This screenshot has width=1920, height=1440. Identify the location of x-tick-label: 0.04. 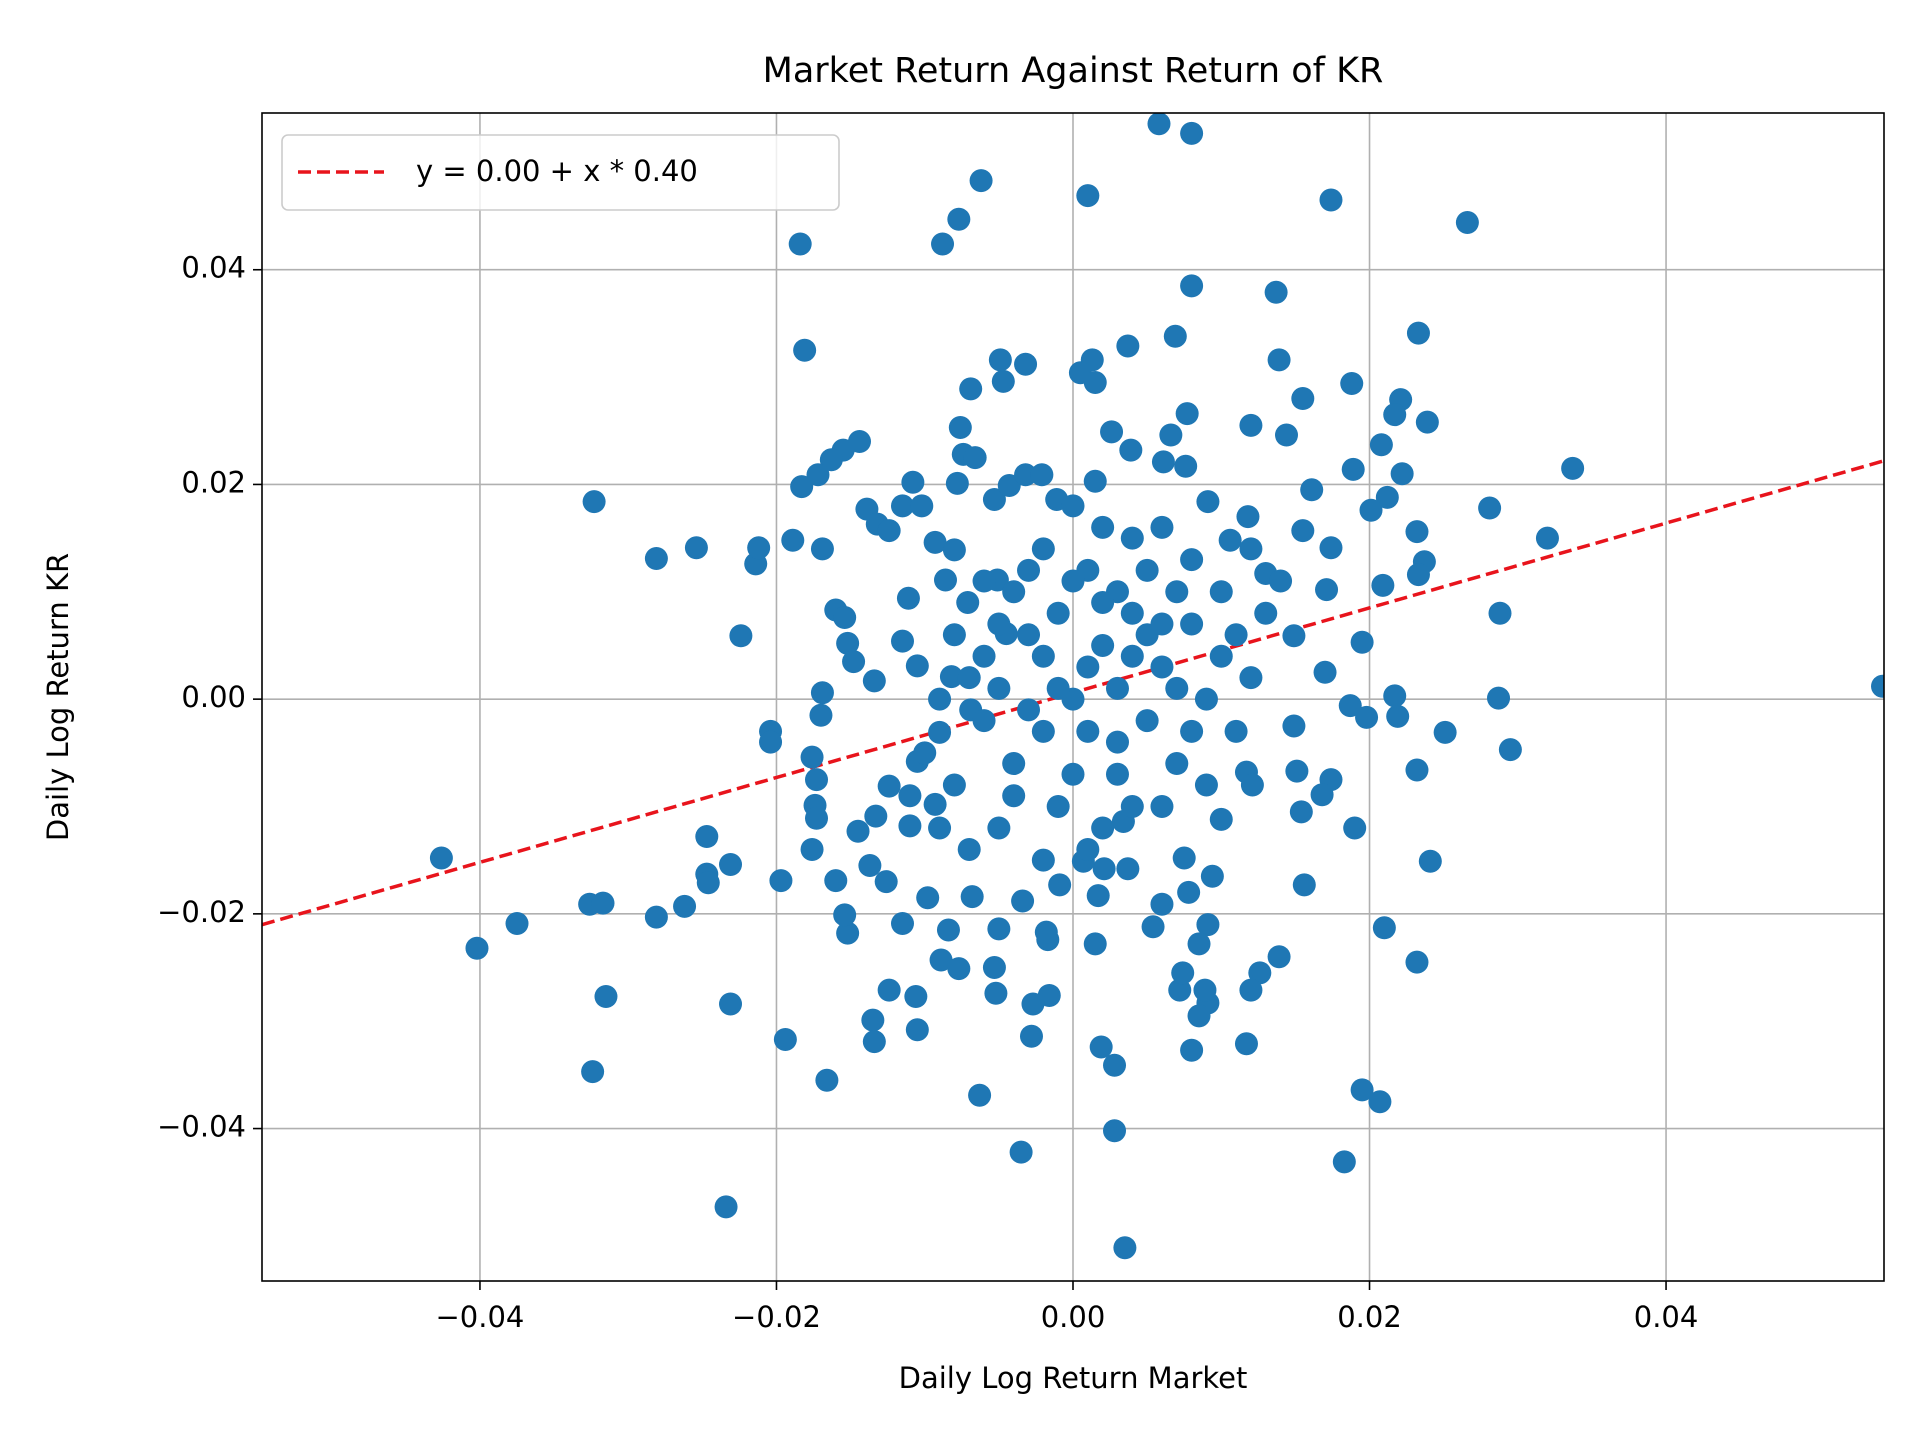
(1666, 1317).